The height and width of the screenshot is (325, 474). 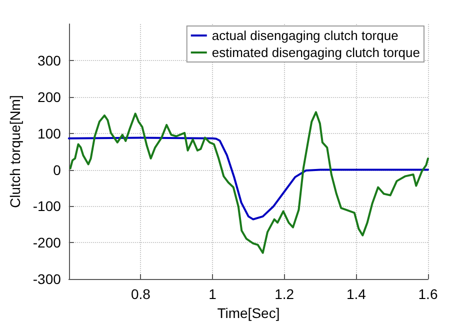 What do you see at coordinates (212, 294) in the screenshot?
I see `x-tick-label: 1` at bounding box center [212, 294].